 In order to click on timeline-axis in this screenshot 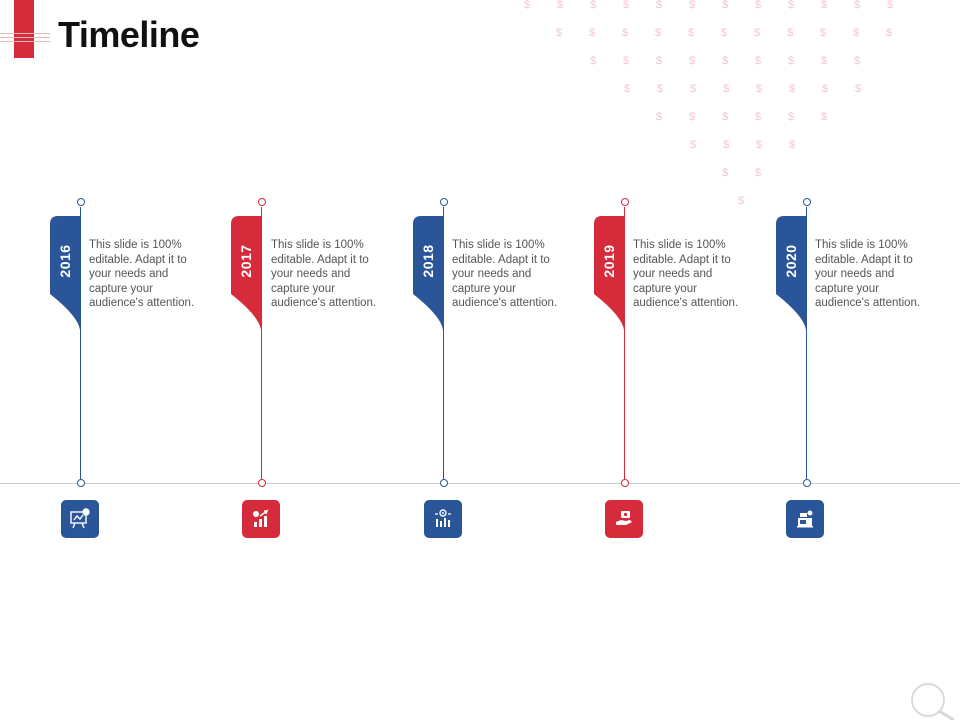, I will do `click(480, 483)`.